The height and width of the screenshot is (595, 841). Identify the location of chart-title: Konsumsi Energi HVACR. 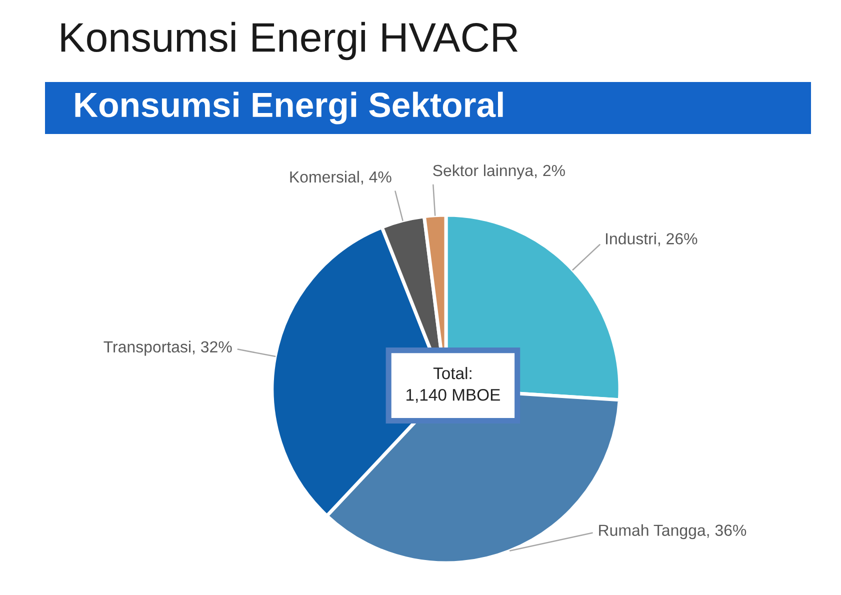
(289, 41).